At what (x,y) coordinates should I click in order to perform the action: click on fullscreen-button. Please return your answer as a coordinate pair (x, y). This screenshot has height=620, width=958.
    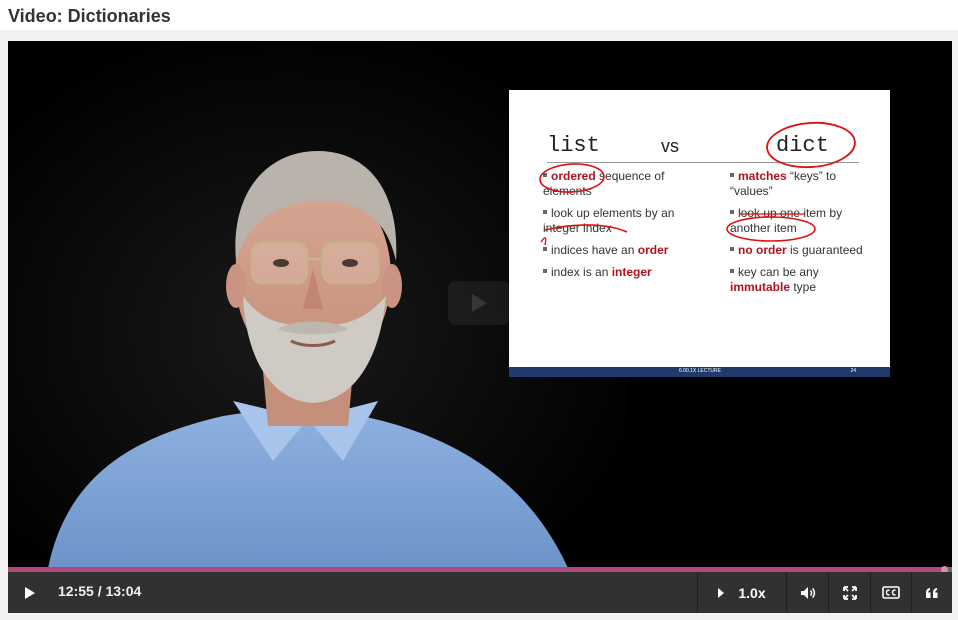
    Looking at the image, I should click on (849, 592).